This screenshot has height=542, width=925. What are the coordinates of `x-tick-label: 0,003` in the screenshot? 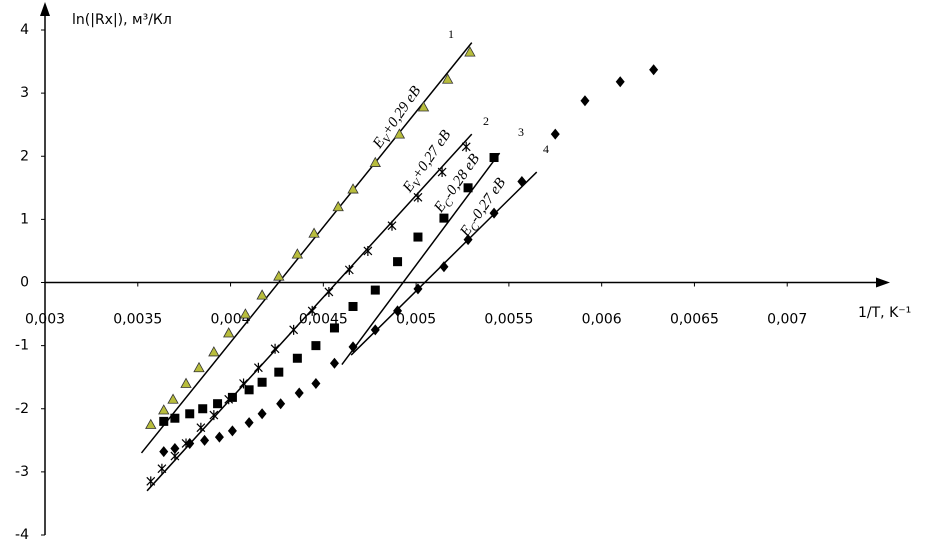 It's located at (45, 320).